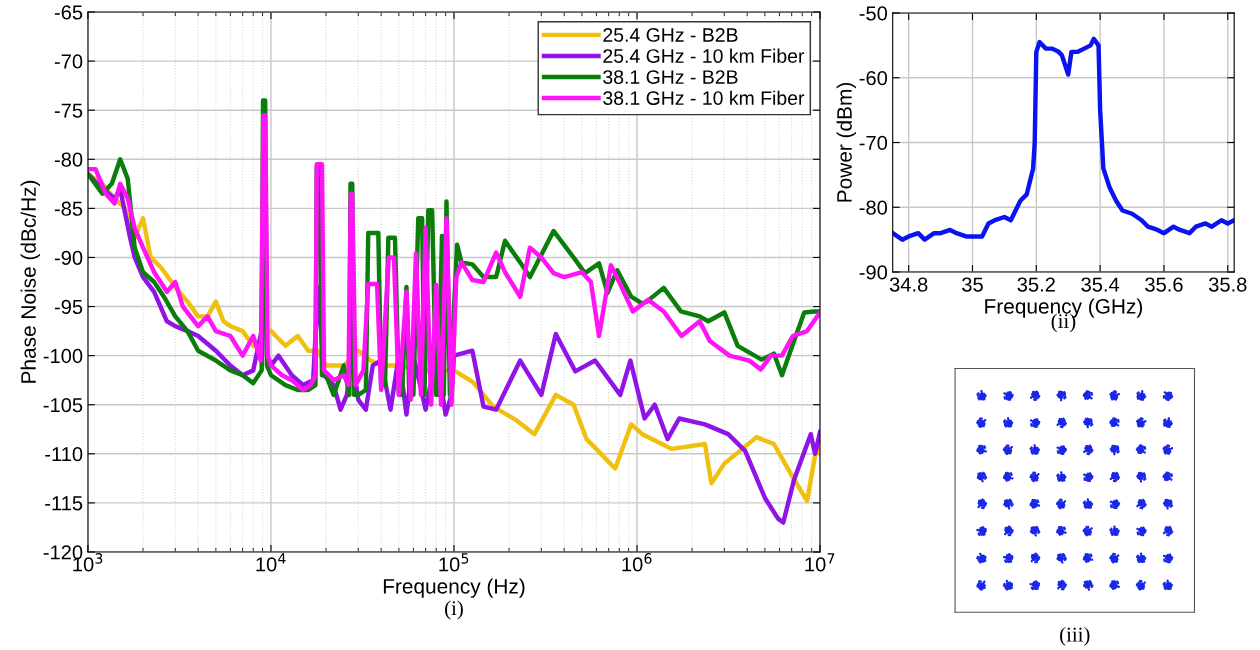  Describe the element at coordinates (63, 405) in the screenshot. I see `y-tick-label: -105` at that location.